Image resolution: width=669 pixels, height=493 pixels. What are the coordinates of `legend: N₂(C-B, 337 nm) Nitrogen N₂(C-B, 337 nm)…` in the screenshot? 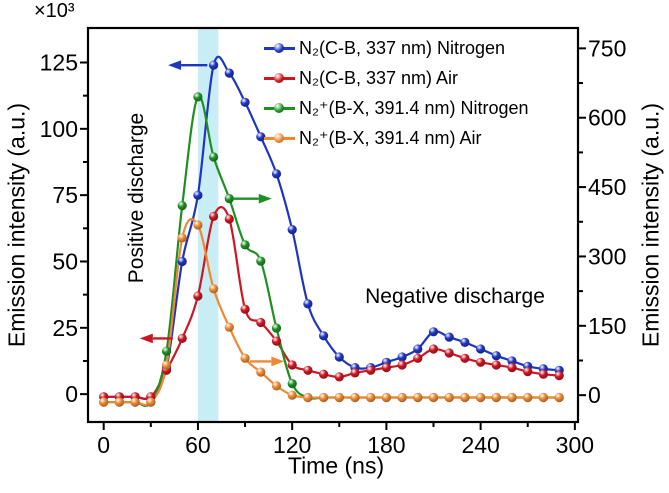 It's located at (396, 93).